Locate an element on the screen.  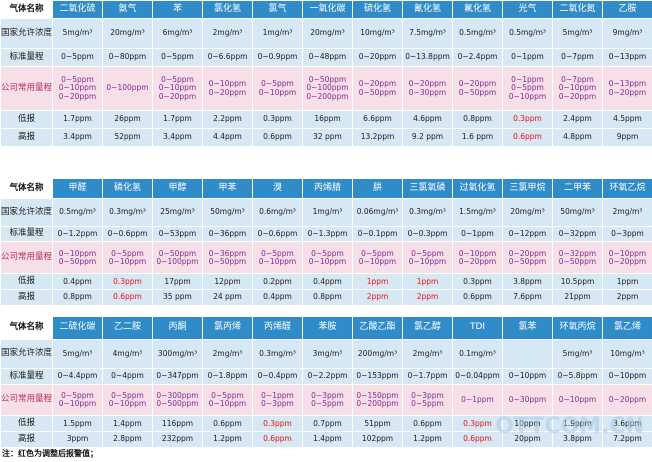
value-cell: 0~50ppm 0~100ppm is located at coordinates (177, 258).